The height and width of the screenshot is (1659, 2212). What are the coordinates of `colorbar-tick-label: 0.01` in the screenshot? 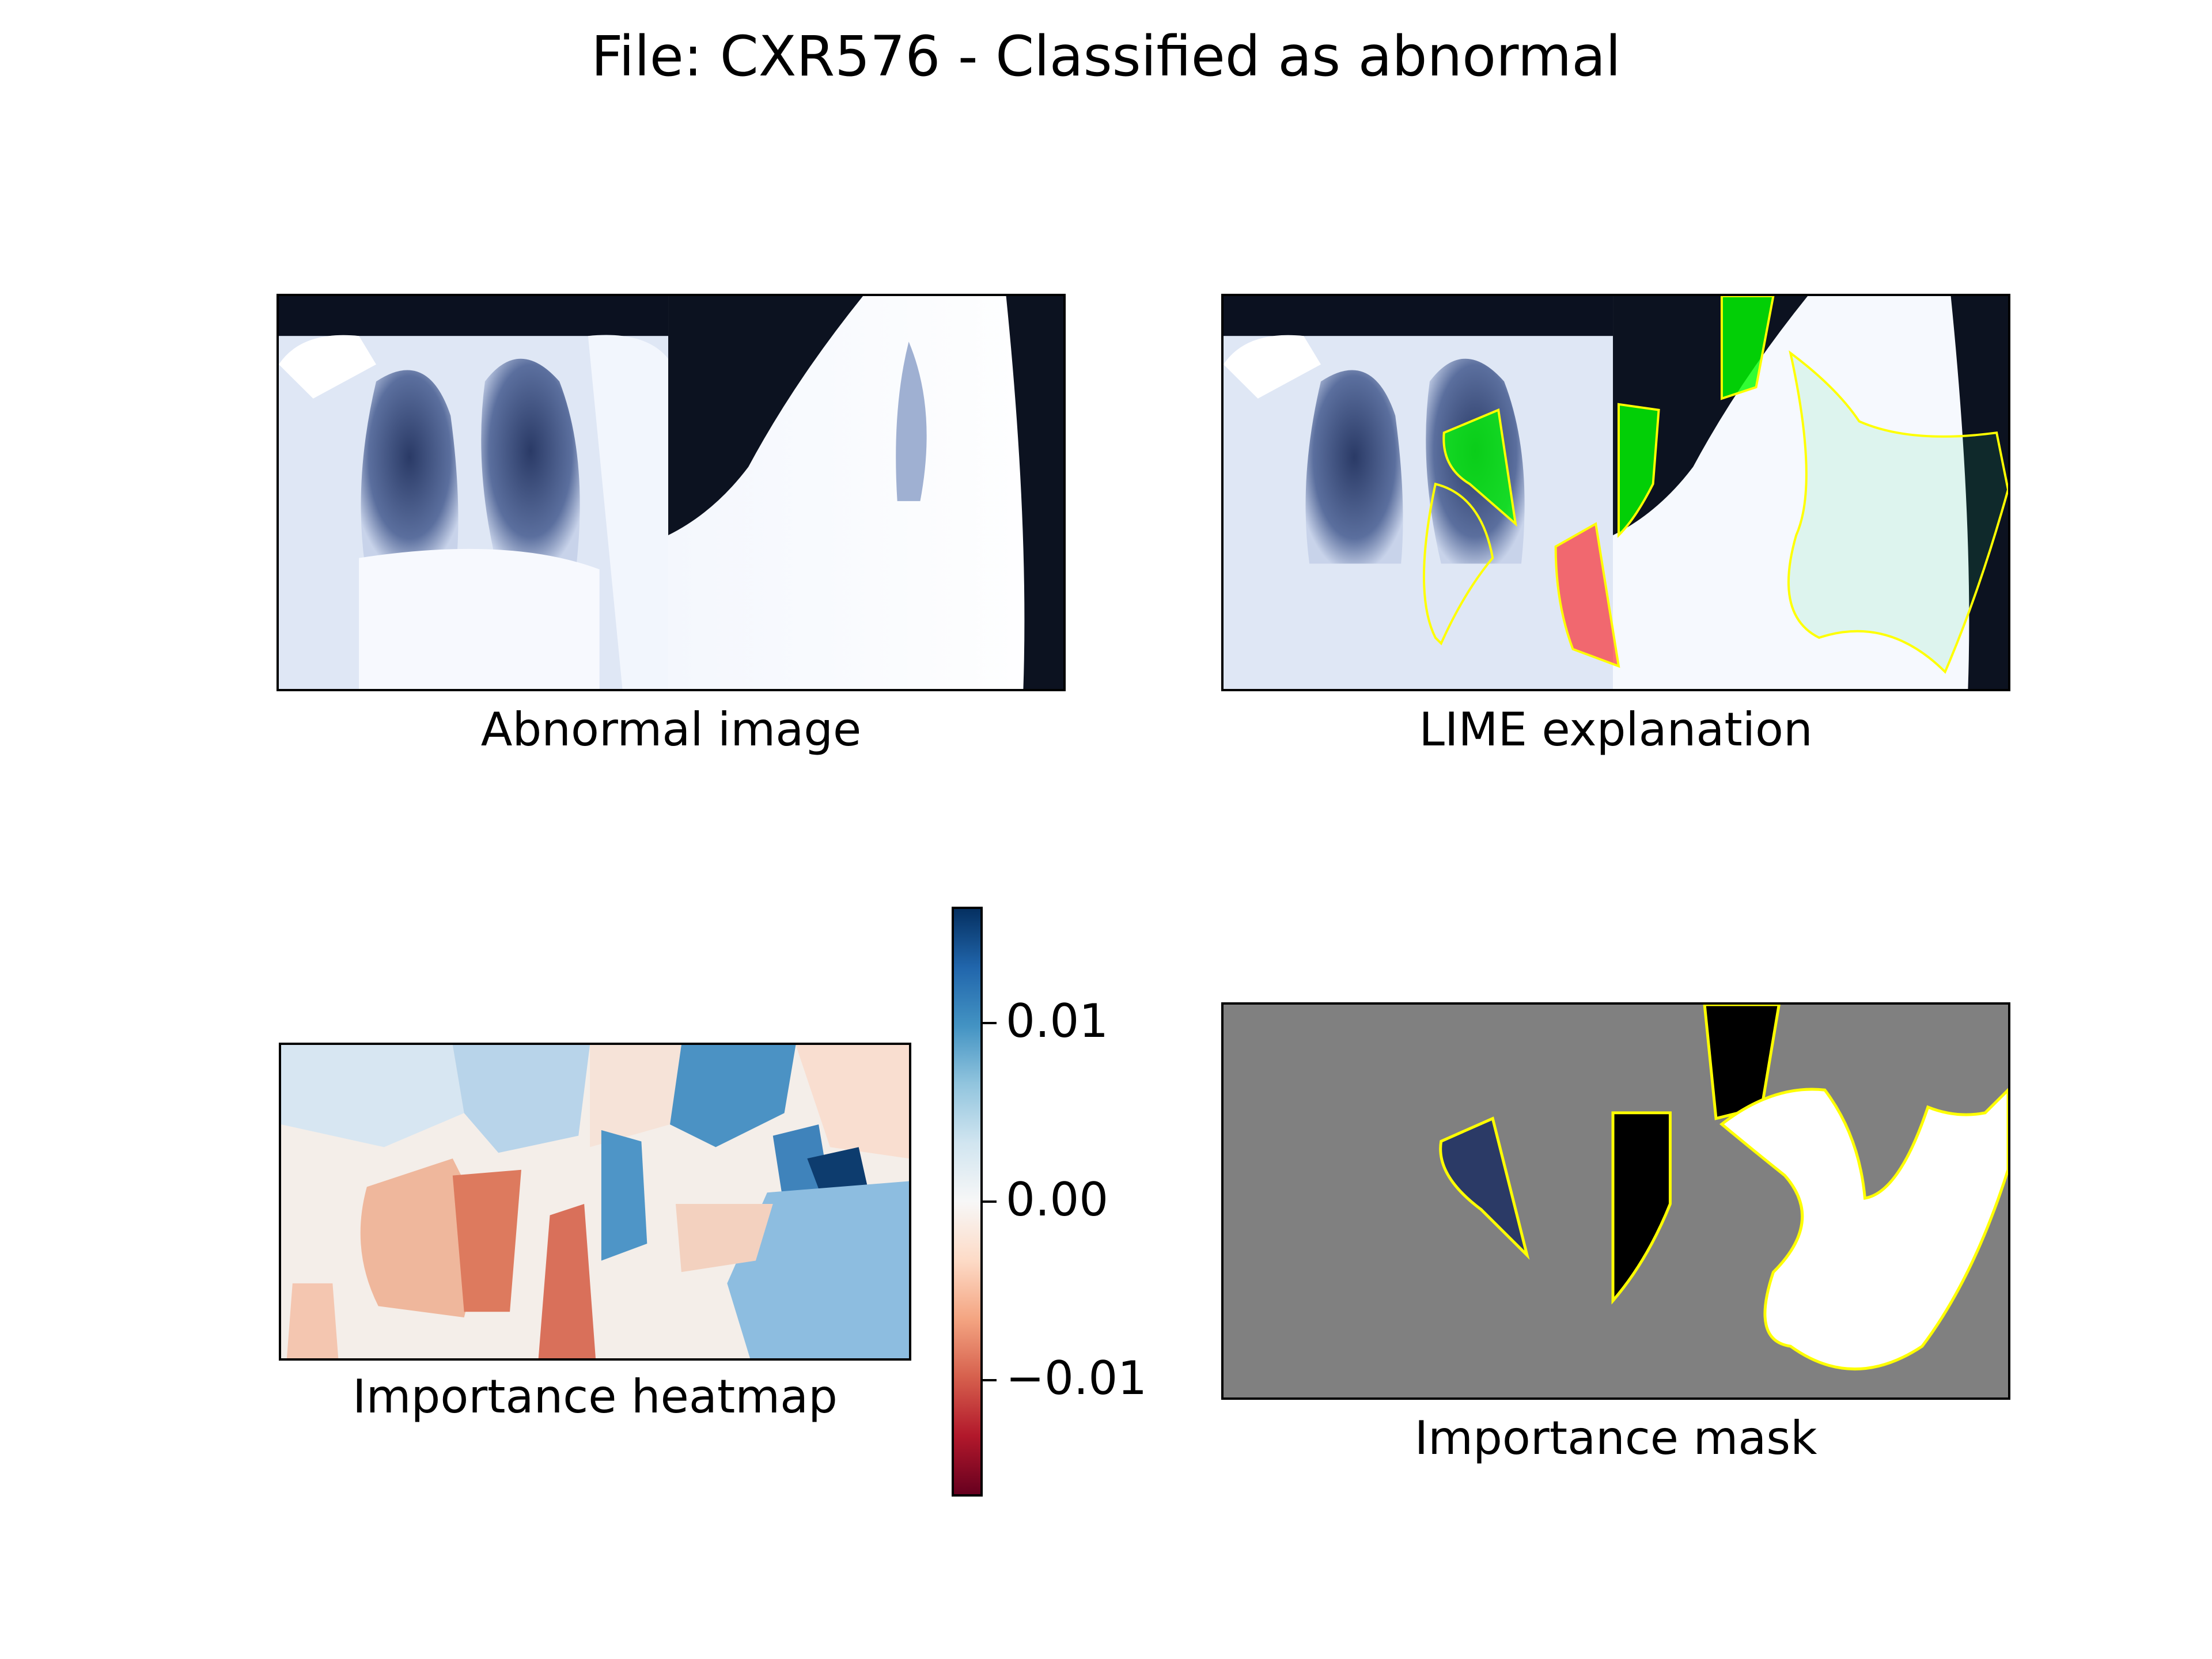 It's located at (1057, 1021).